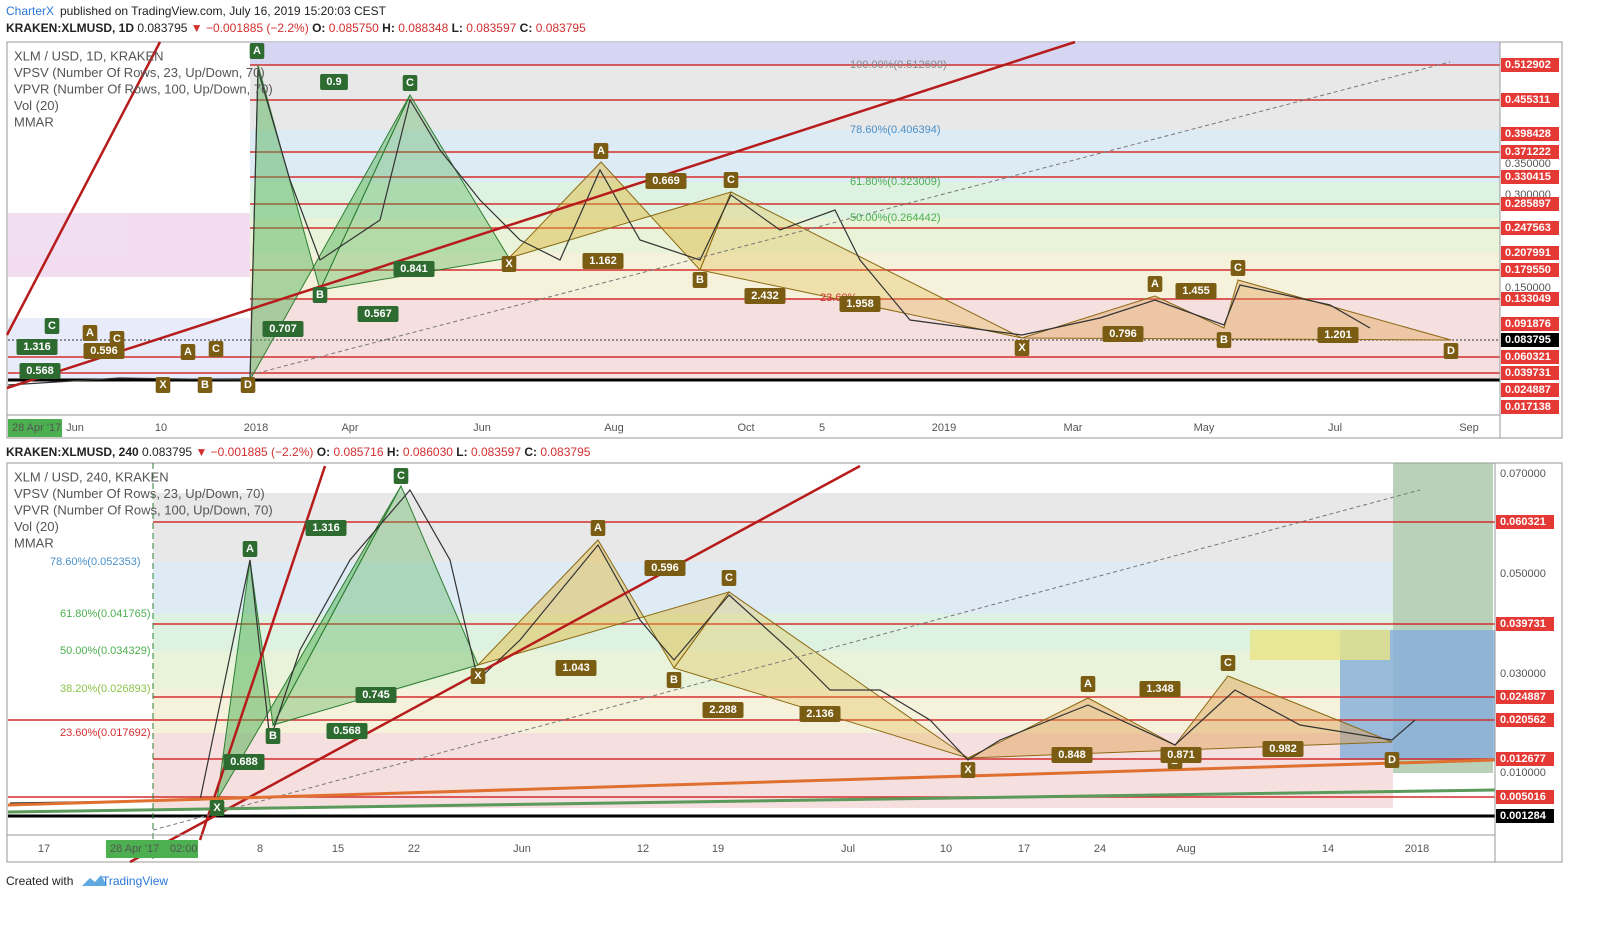 This screenshot has width=1620, height=928. What do you see at coordinates (105, 689) in the screenshot?
I see `fib-label: 38.20%(0.026893)` at bounding box center [105, 689].